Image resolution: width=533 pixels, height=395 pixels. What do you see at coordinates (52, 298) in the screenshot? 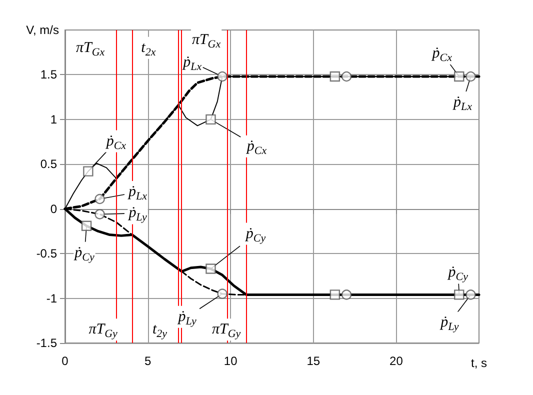
I see `y-tick-label: -1` at bounding box center [52, 298].